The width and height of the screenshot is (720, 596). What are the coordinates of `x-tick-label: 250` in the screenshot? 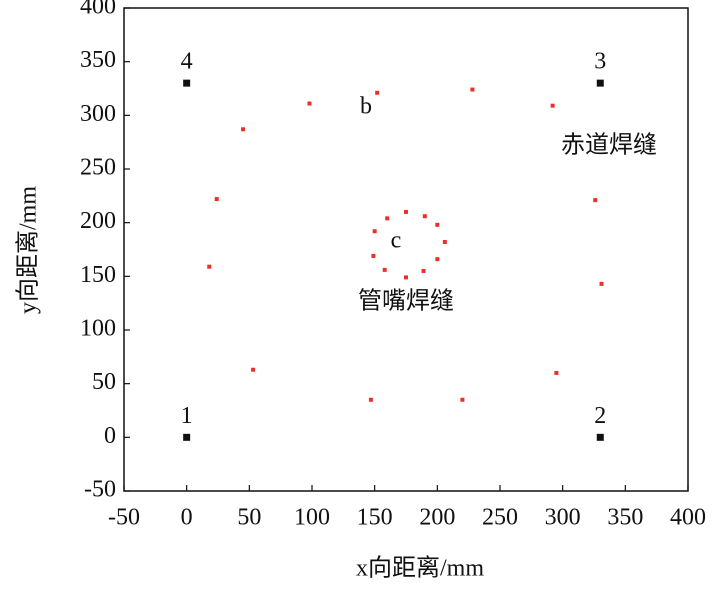 It's located at (500, 518).